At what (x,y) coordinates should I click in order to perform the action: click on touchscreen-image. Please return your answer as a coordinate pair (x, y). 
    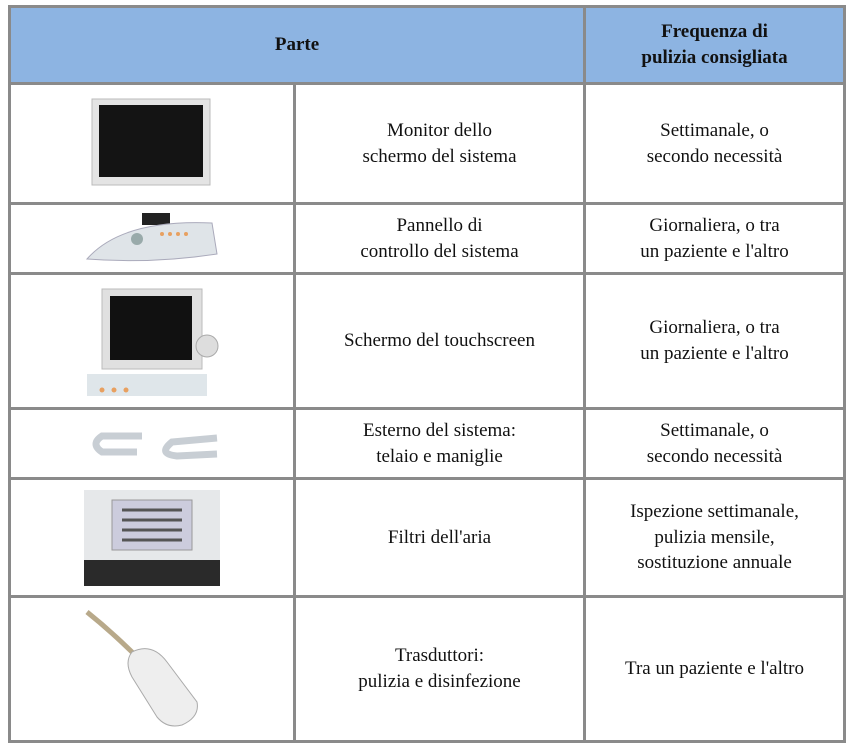
    Looking at the image, I should click on (153, 342).